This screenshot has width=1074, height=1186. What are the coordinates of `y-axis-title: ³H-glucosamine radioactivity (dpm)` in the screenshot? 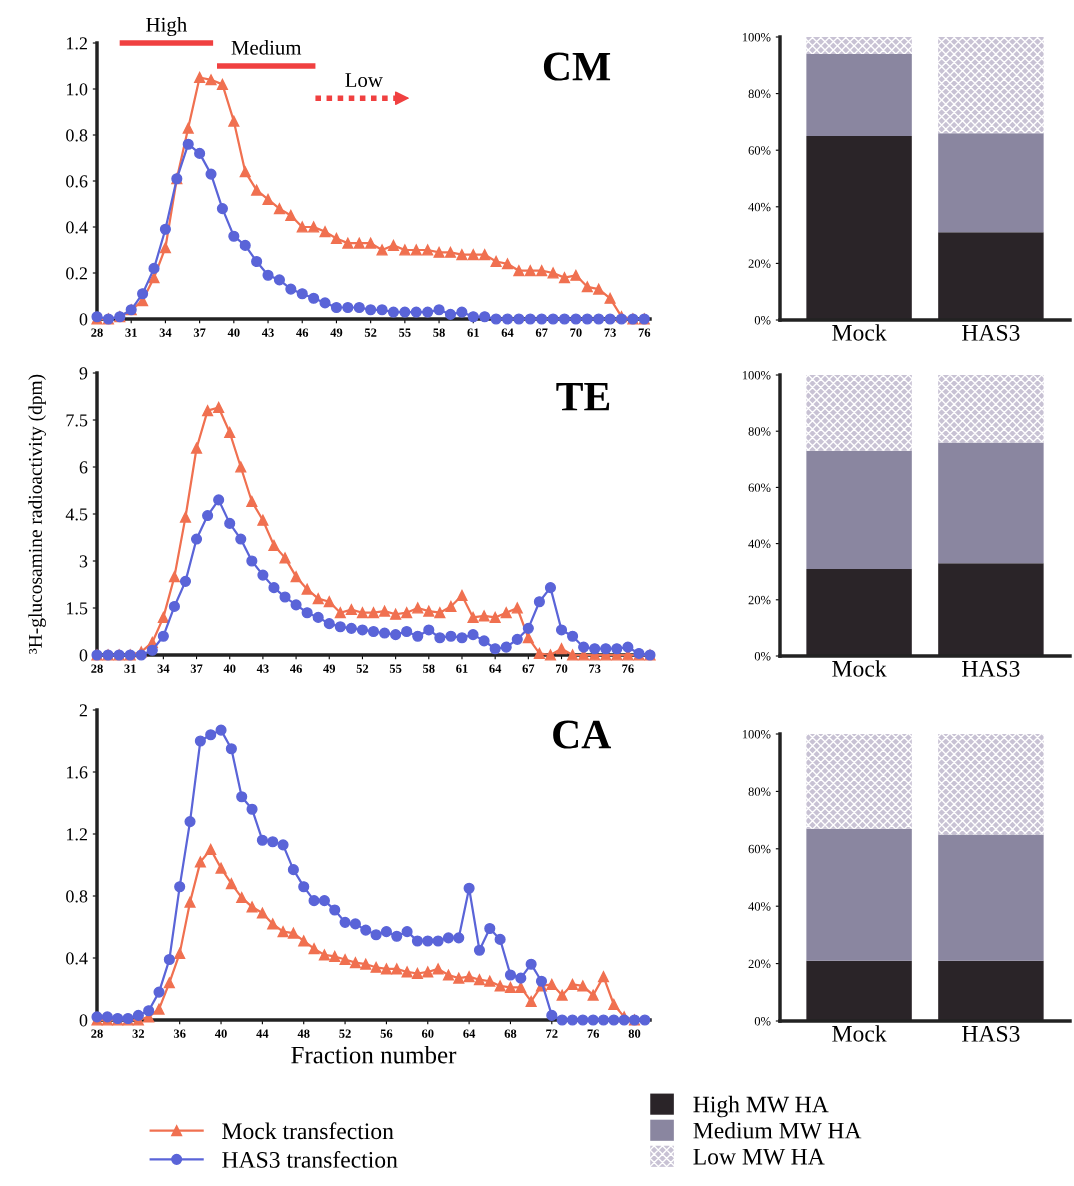 It's located at (37, 514).